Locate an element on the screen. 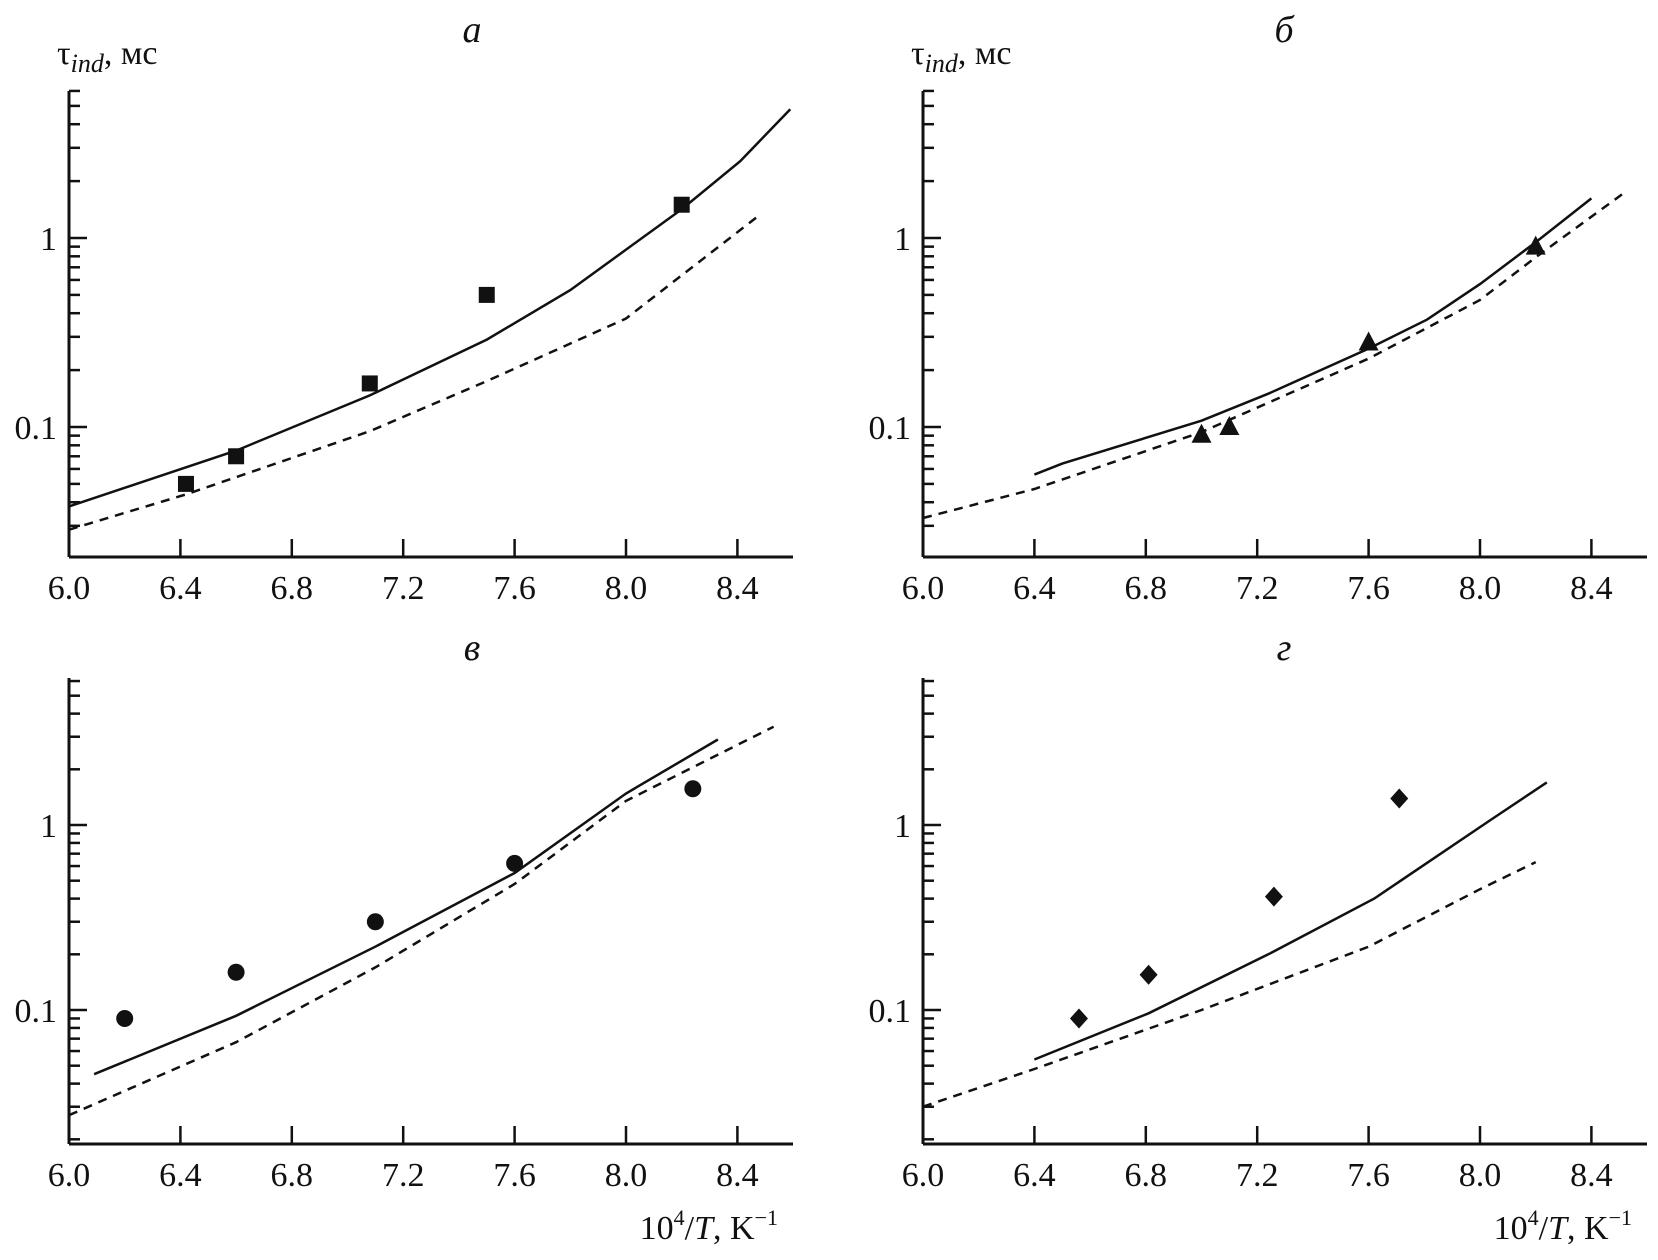  panel-label: в is located at coordinates (472, 648).